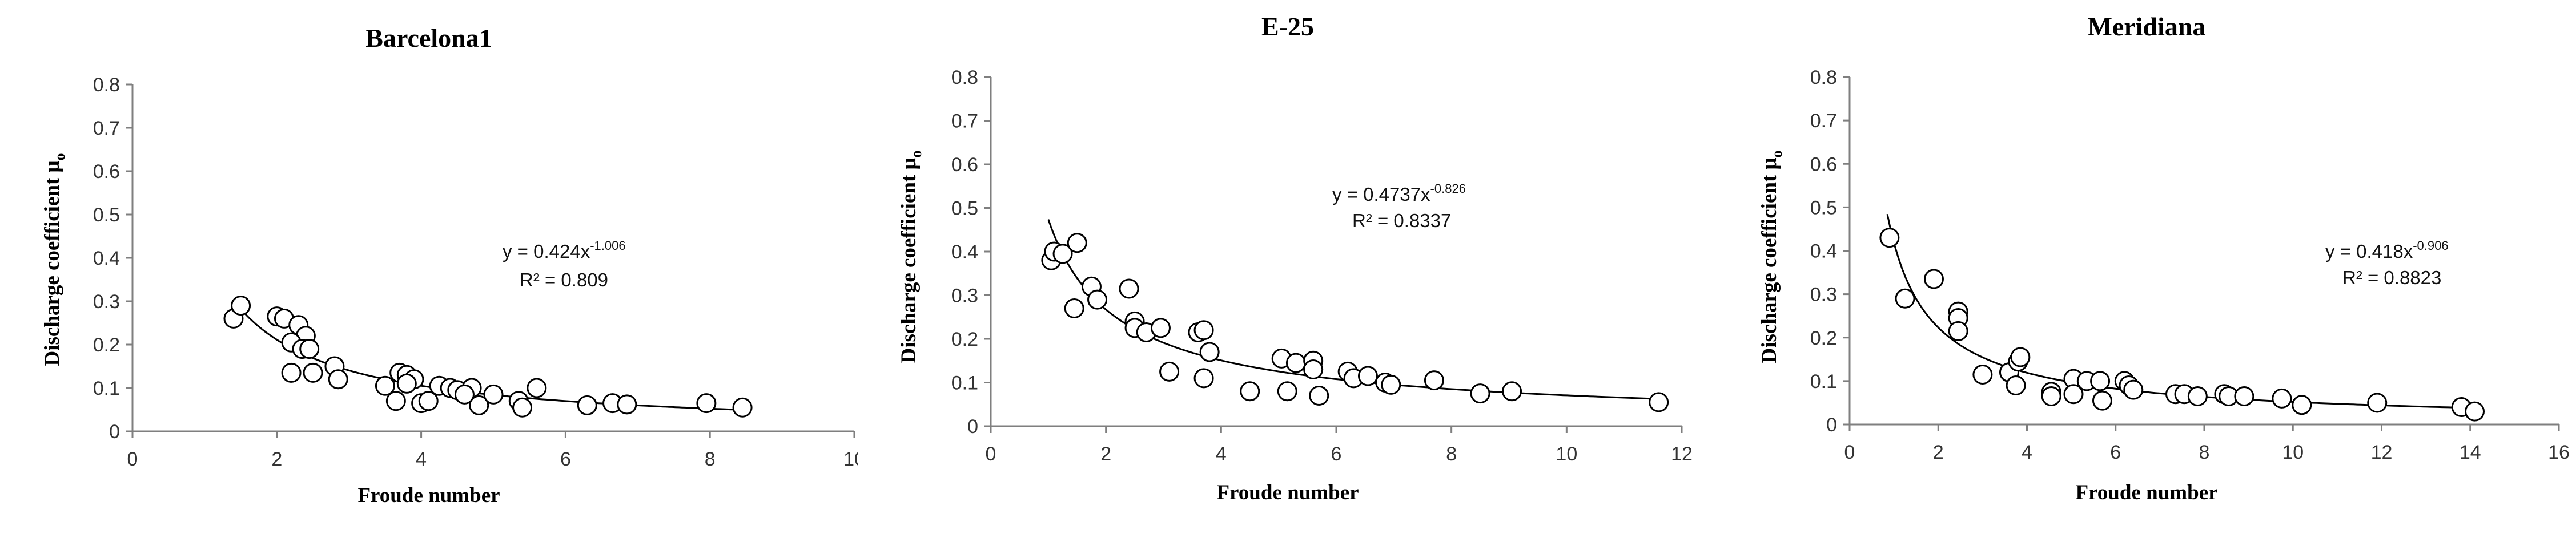  I want to click on fit-equation-main: y = 0.418x, so click(2369, 251).